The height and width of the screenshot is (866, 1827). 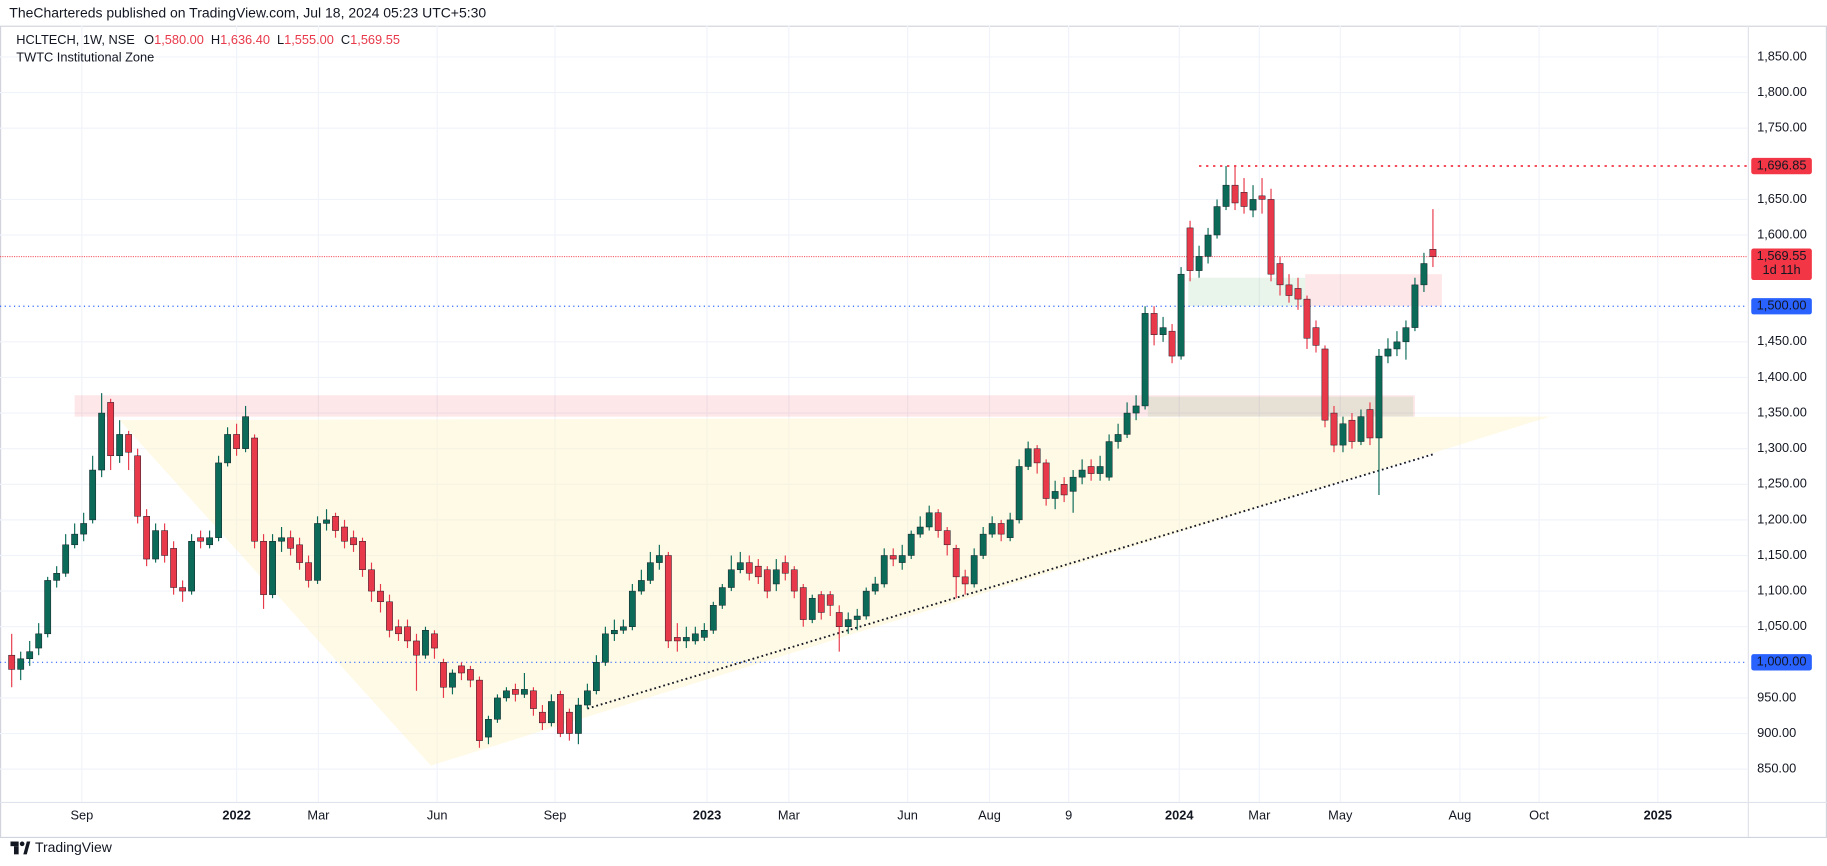 What do you see at coordinates (20, 848) in the screenshot?
I see `brand-logo` at bounding box center [20, 848].